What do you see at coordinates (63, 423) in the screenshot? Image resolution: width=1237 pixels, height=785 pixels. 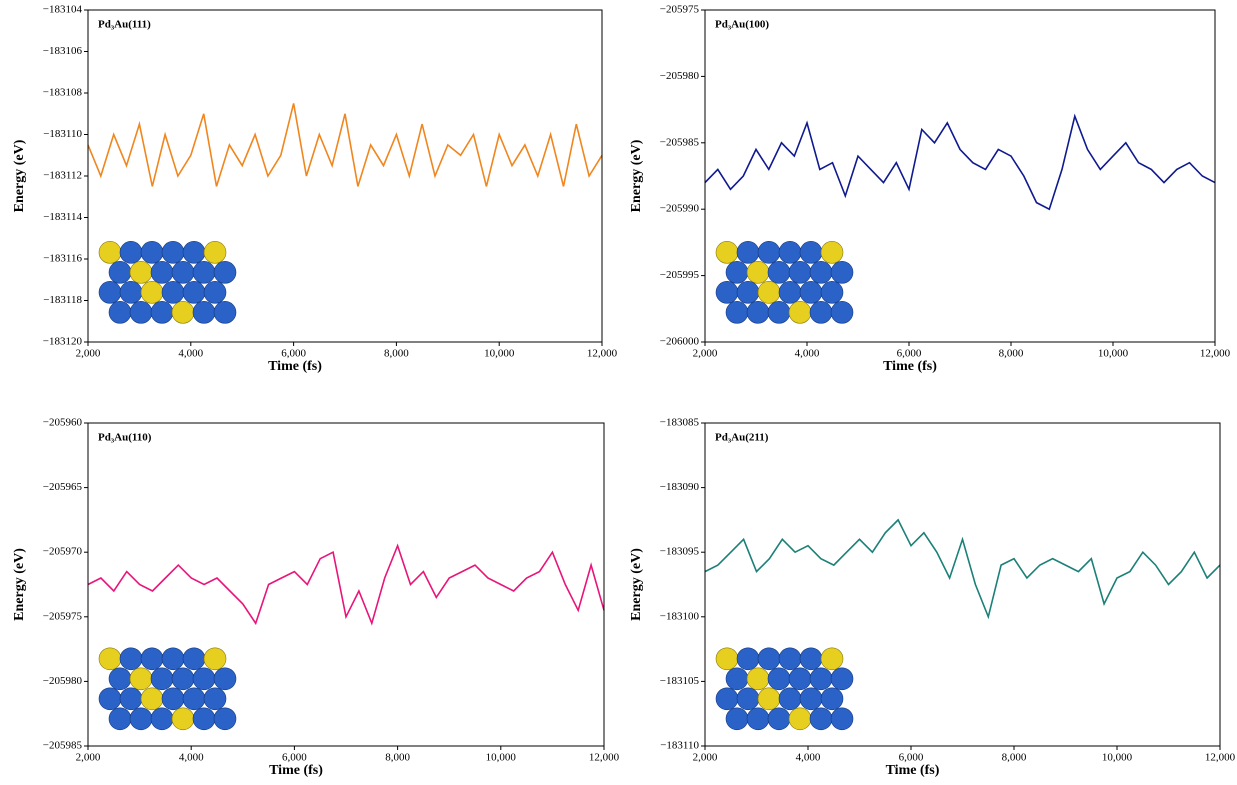 I see `y-tick-label: −205960` at bounding box center [63, 423].